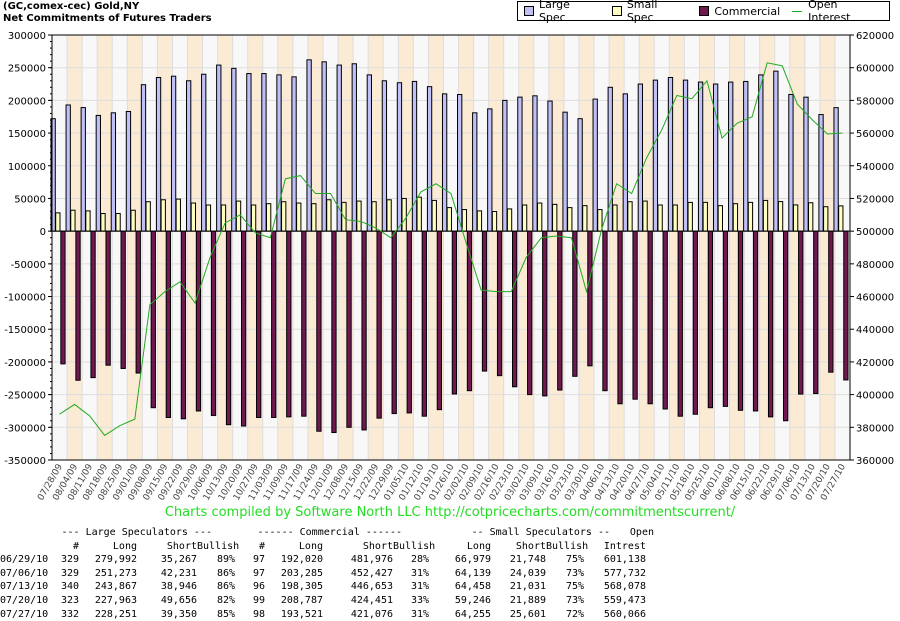 This screenshot has height=621, width=900. What do you see at coordinates (27, 101) in the screenshot?
I see `y-tick-label: 200000` at bounding box center [27, 101].